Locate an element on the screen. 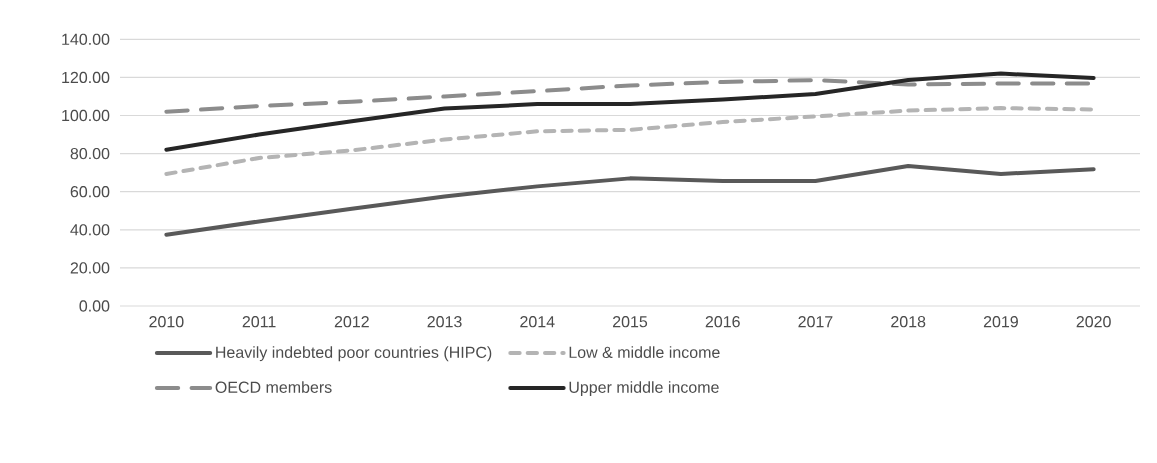 The image size is (1157, 463). x-tick-label: 2020 is located at coordinates (1093, 322).